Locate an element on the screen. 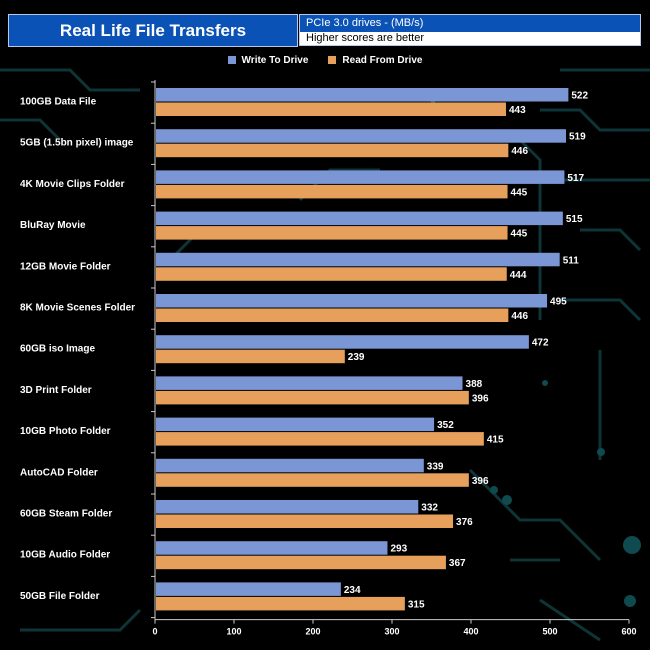 Image resolution: width=650 pixels, height=650 pixels. value-label-read: 376 is located at coordinates (464, 522).